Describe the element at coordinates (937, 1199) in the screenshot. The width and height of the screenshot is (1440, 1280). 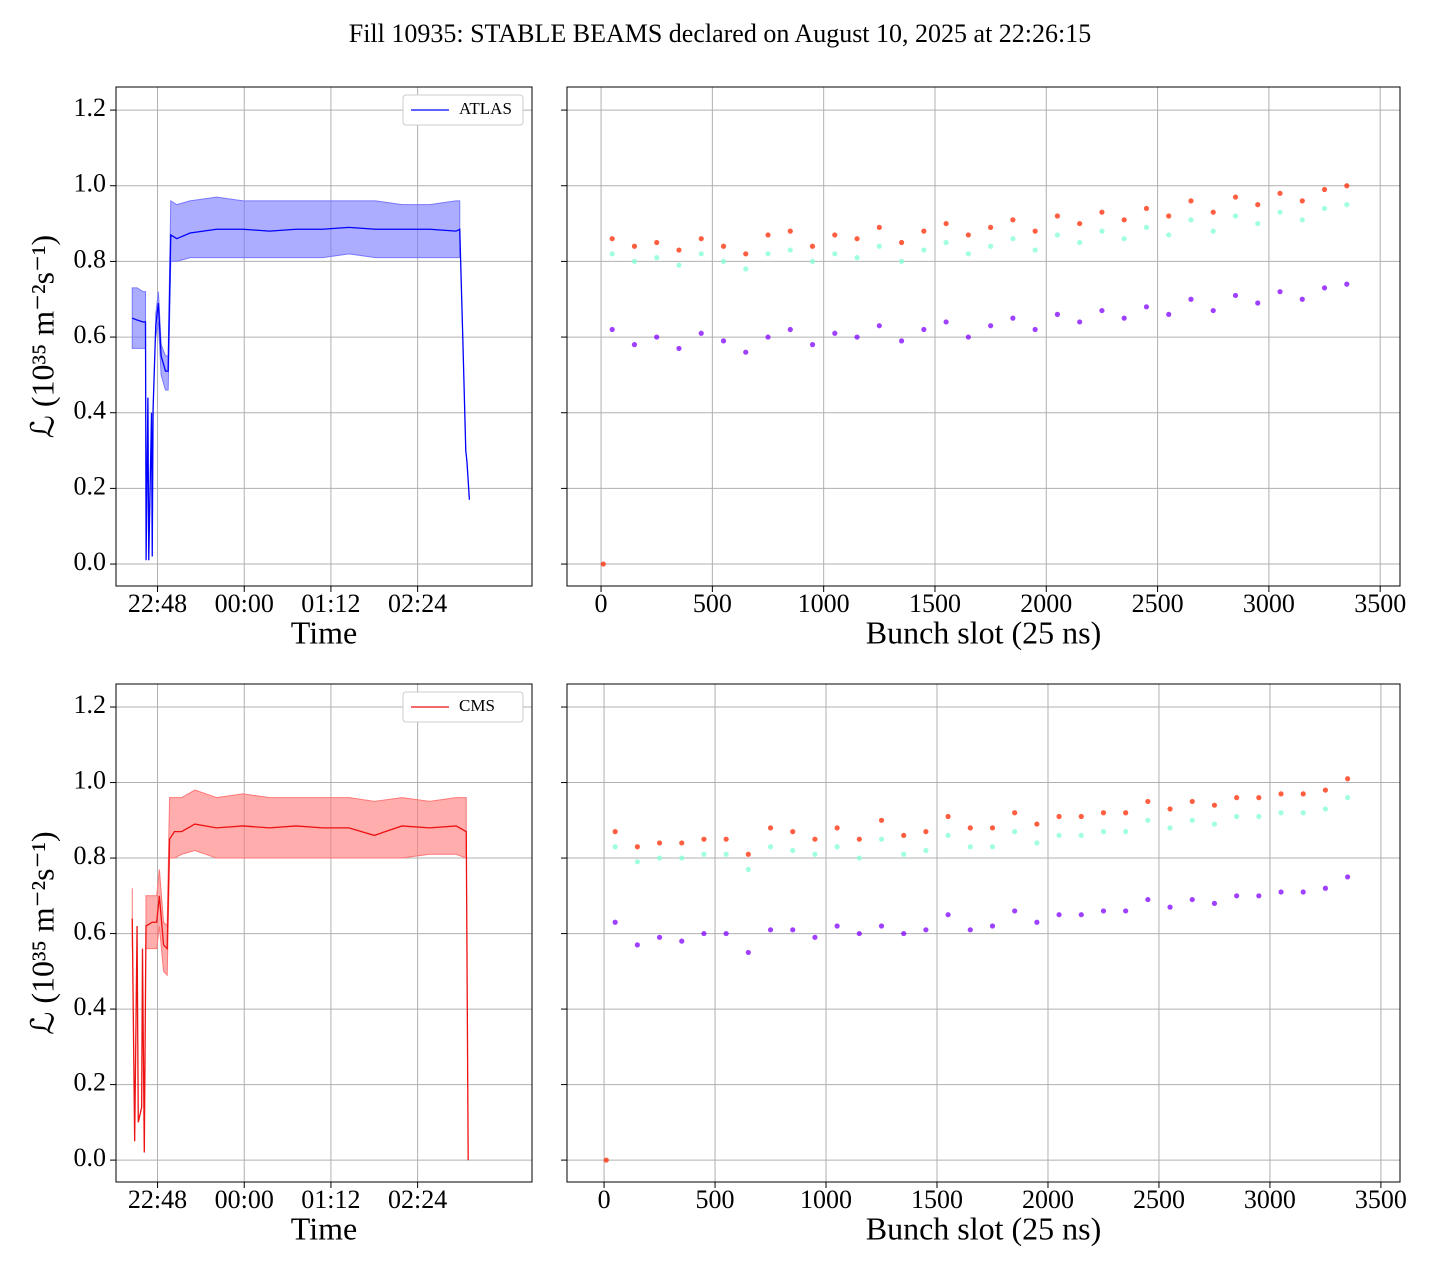
I see `x-tick-label: 1500` at that location.